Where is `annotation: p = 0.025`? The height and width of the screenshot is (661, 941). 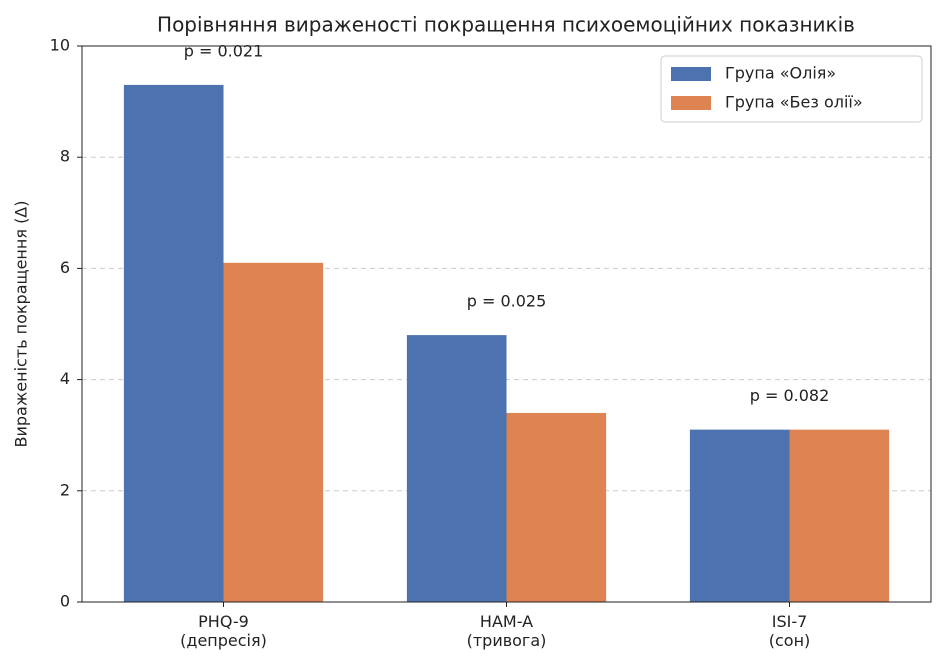
annotation: p = 0.025 is located at coordinates (507, 301).